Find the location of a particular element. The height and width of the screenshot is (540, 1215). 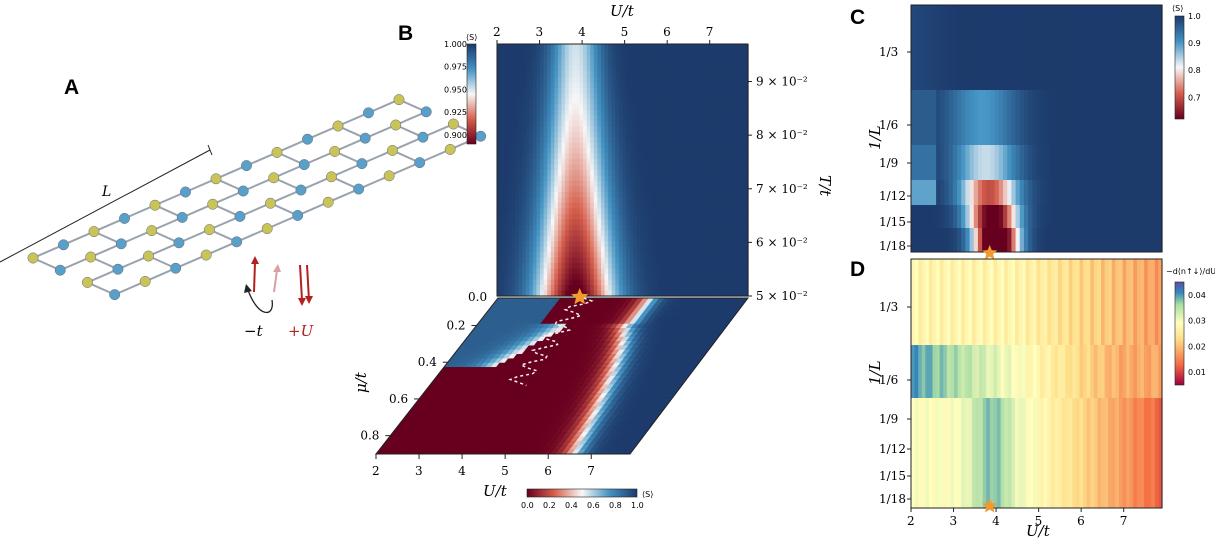

b-top-heatmap is located at coordinates (623, 170).